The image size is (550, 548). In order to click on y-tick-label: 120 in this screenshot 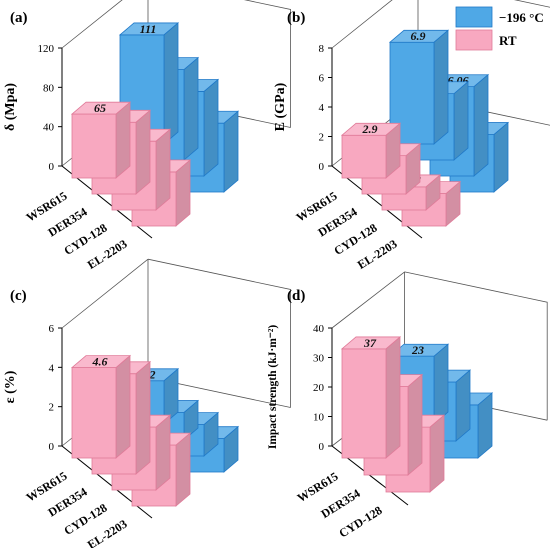, I will do `click(46, 49)`.